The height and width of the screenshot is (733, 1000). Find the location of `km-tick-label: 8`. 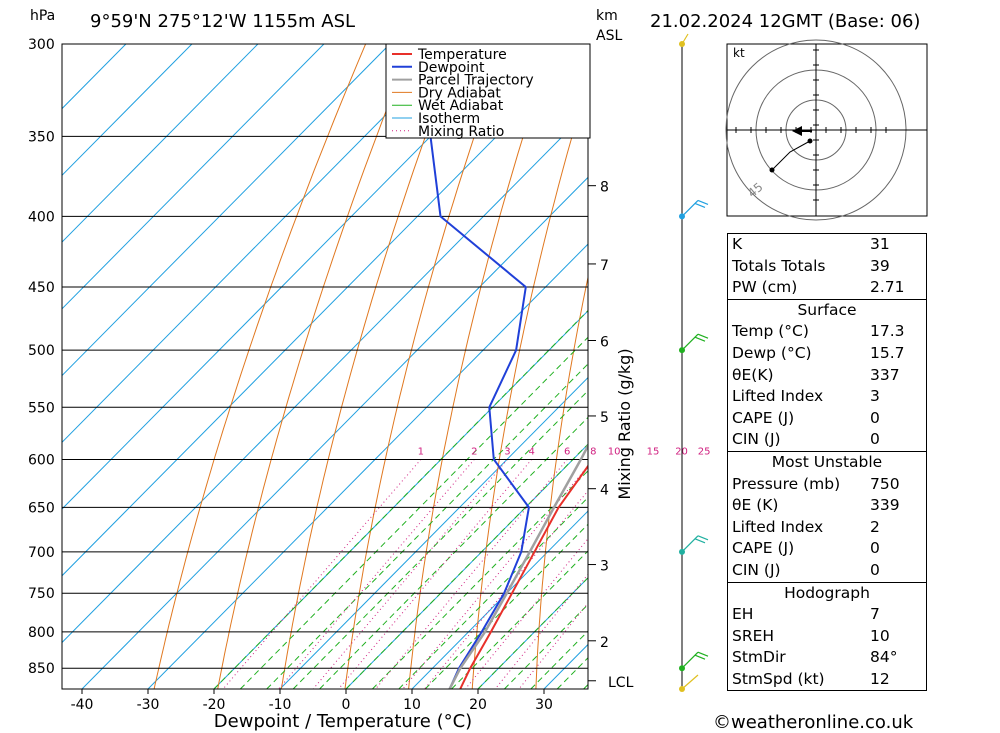

km-tick-label: 8 is located at coordinates (604, 188).